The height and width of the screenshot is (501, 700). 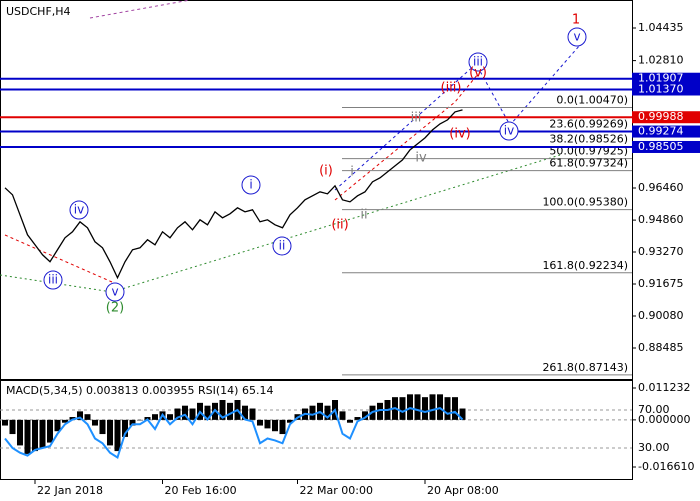 I want to click on fib-label: 100.0(0.95380), so click(x=585, y=202).